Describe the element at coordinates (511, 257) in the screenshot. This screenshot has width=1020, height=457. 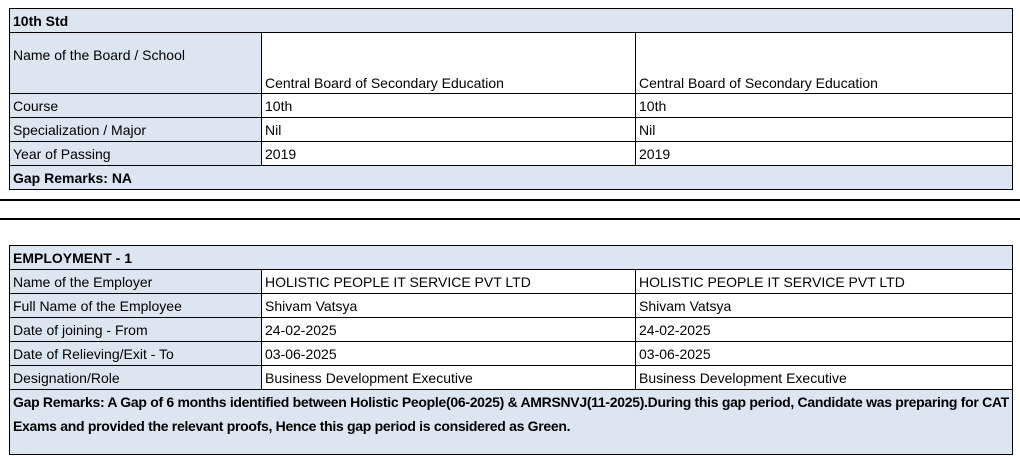
I see `section-title: EMPLOYMENT - 1` at that location.